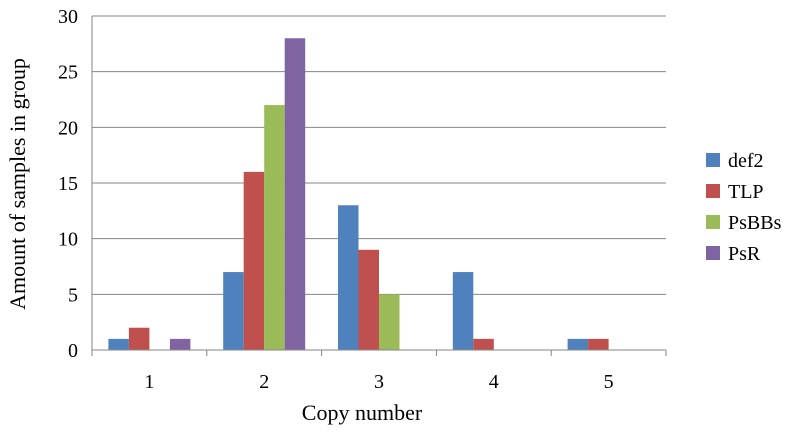  I want to click on y-tick-label: 10, so click(68, 240).